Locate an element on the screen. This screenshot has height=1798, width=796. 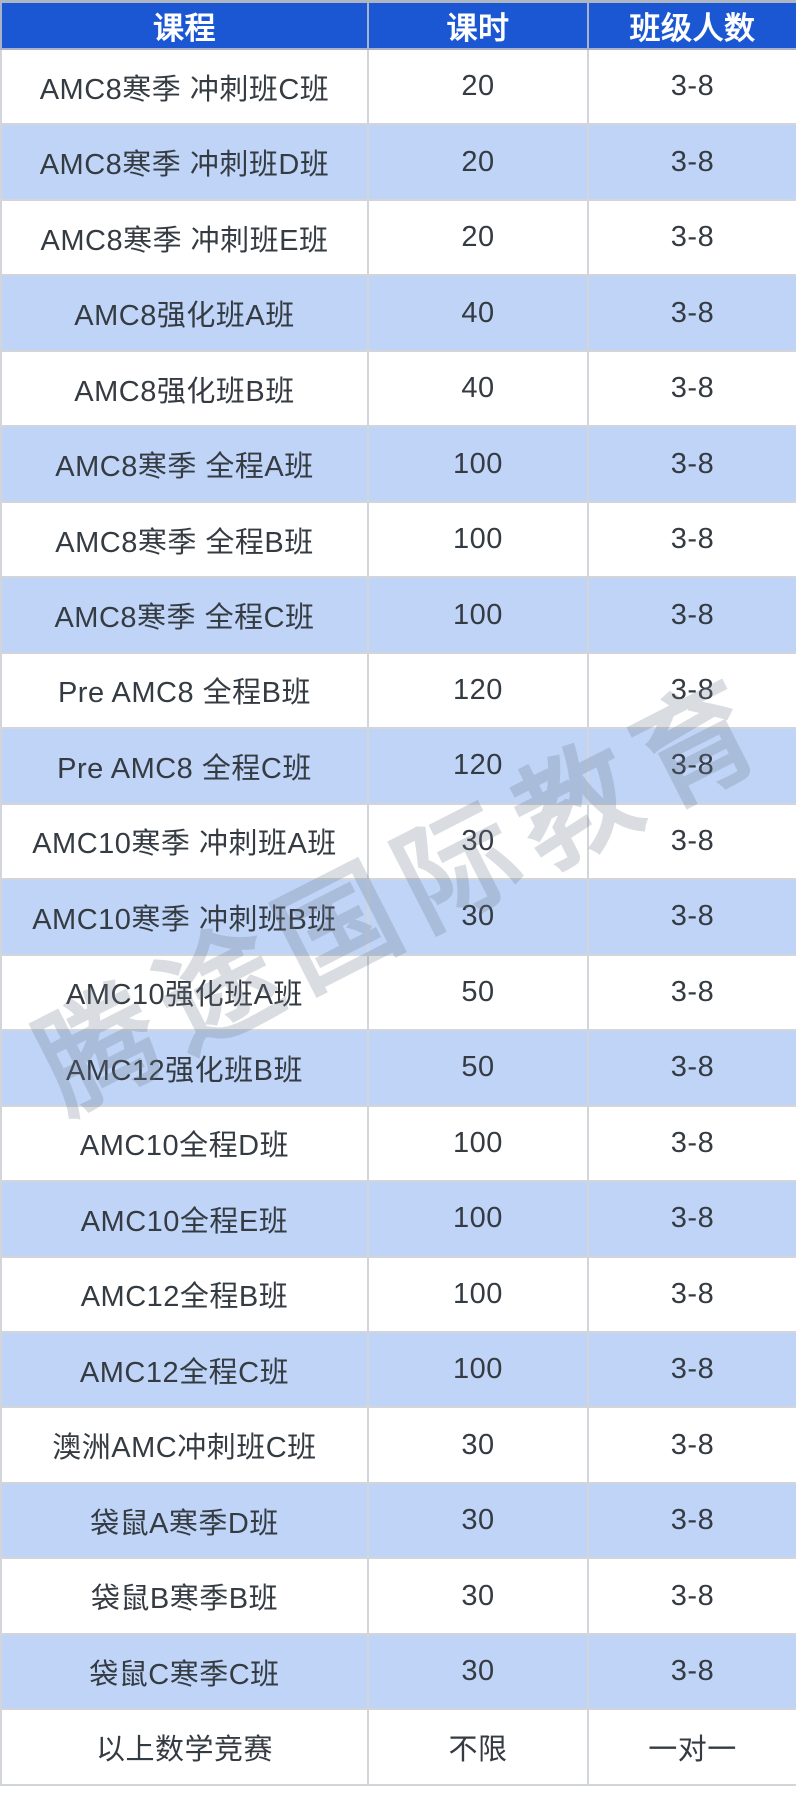
course-cell: 袋鼠A寒季D班 is located at coordinates (184, 1520).